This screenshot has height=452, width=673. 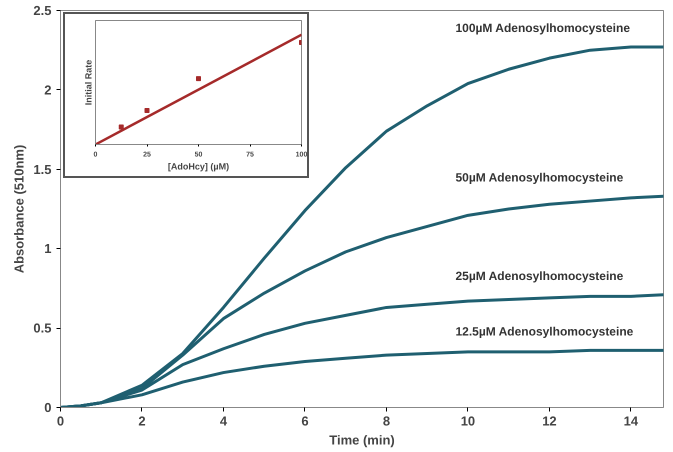 I want to click on series-label: 12.5µM Adenosylhomocysteine, so click(x=544, y=331).